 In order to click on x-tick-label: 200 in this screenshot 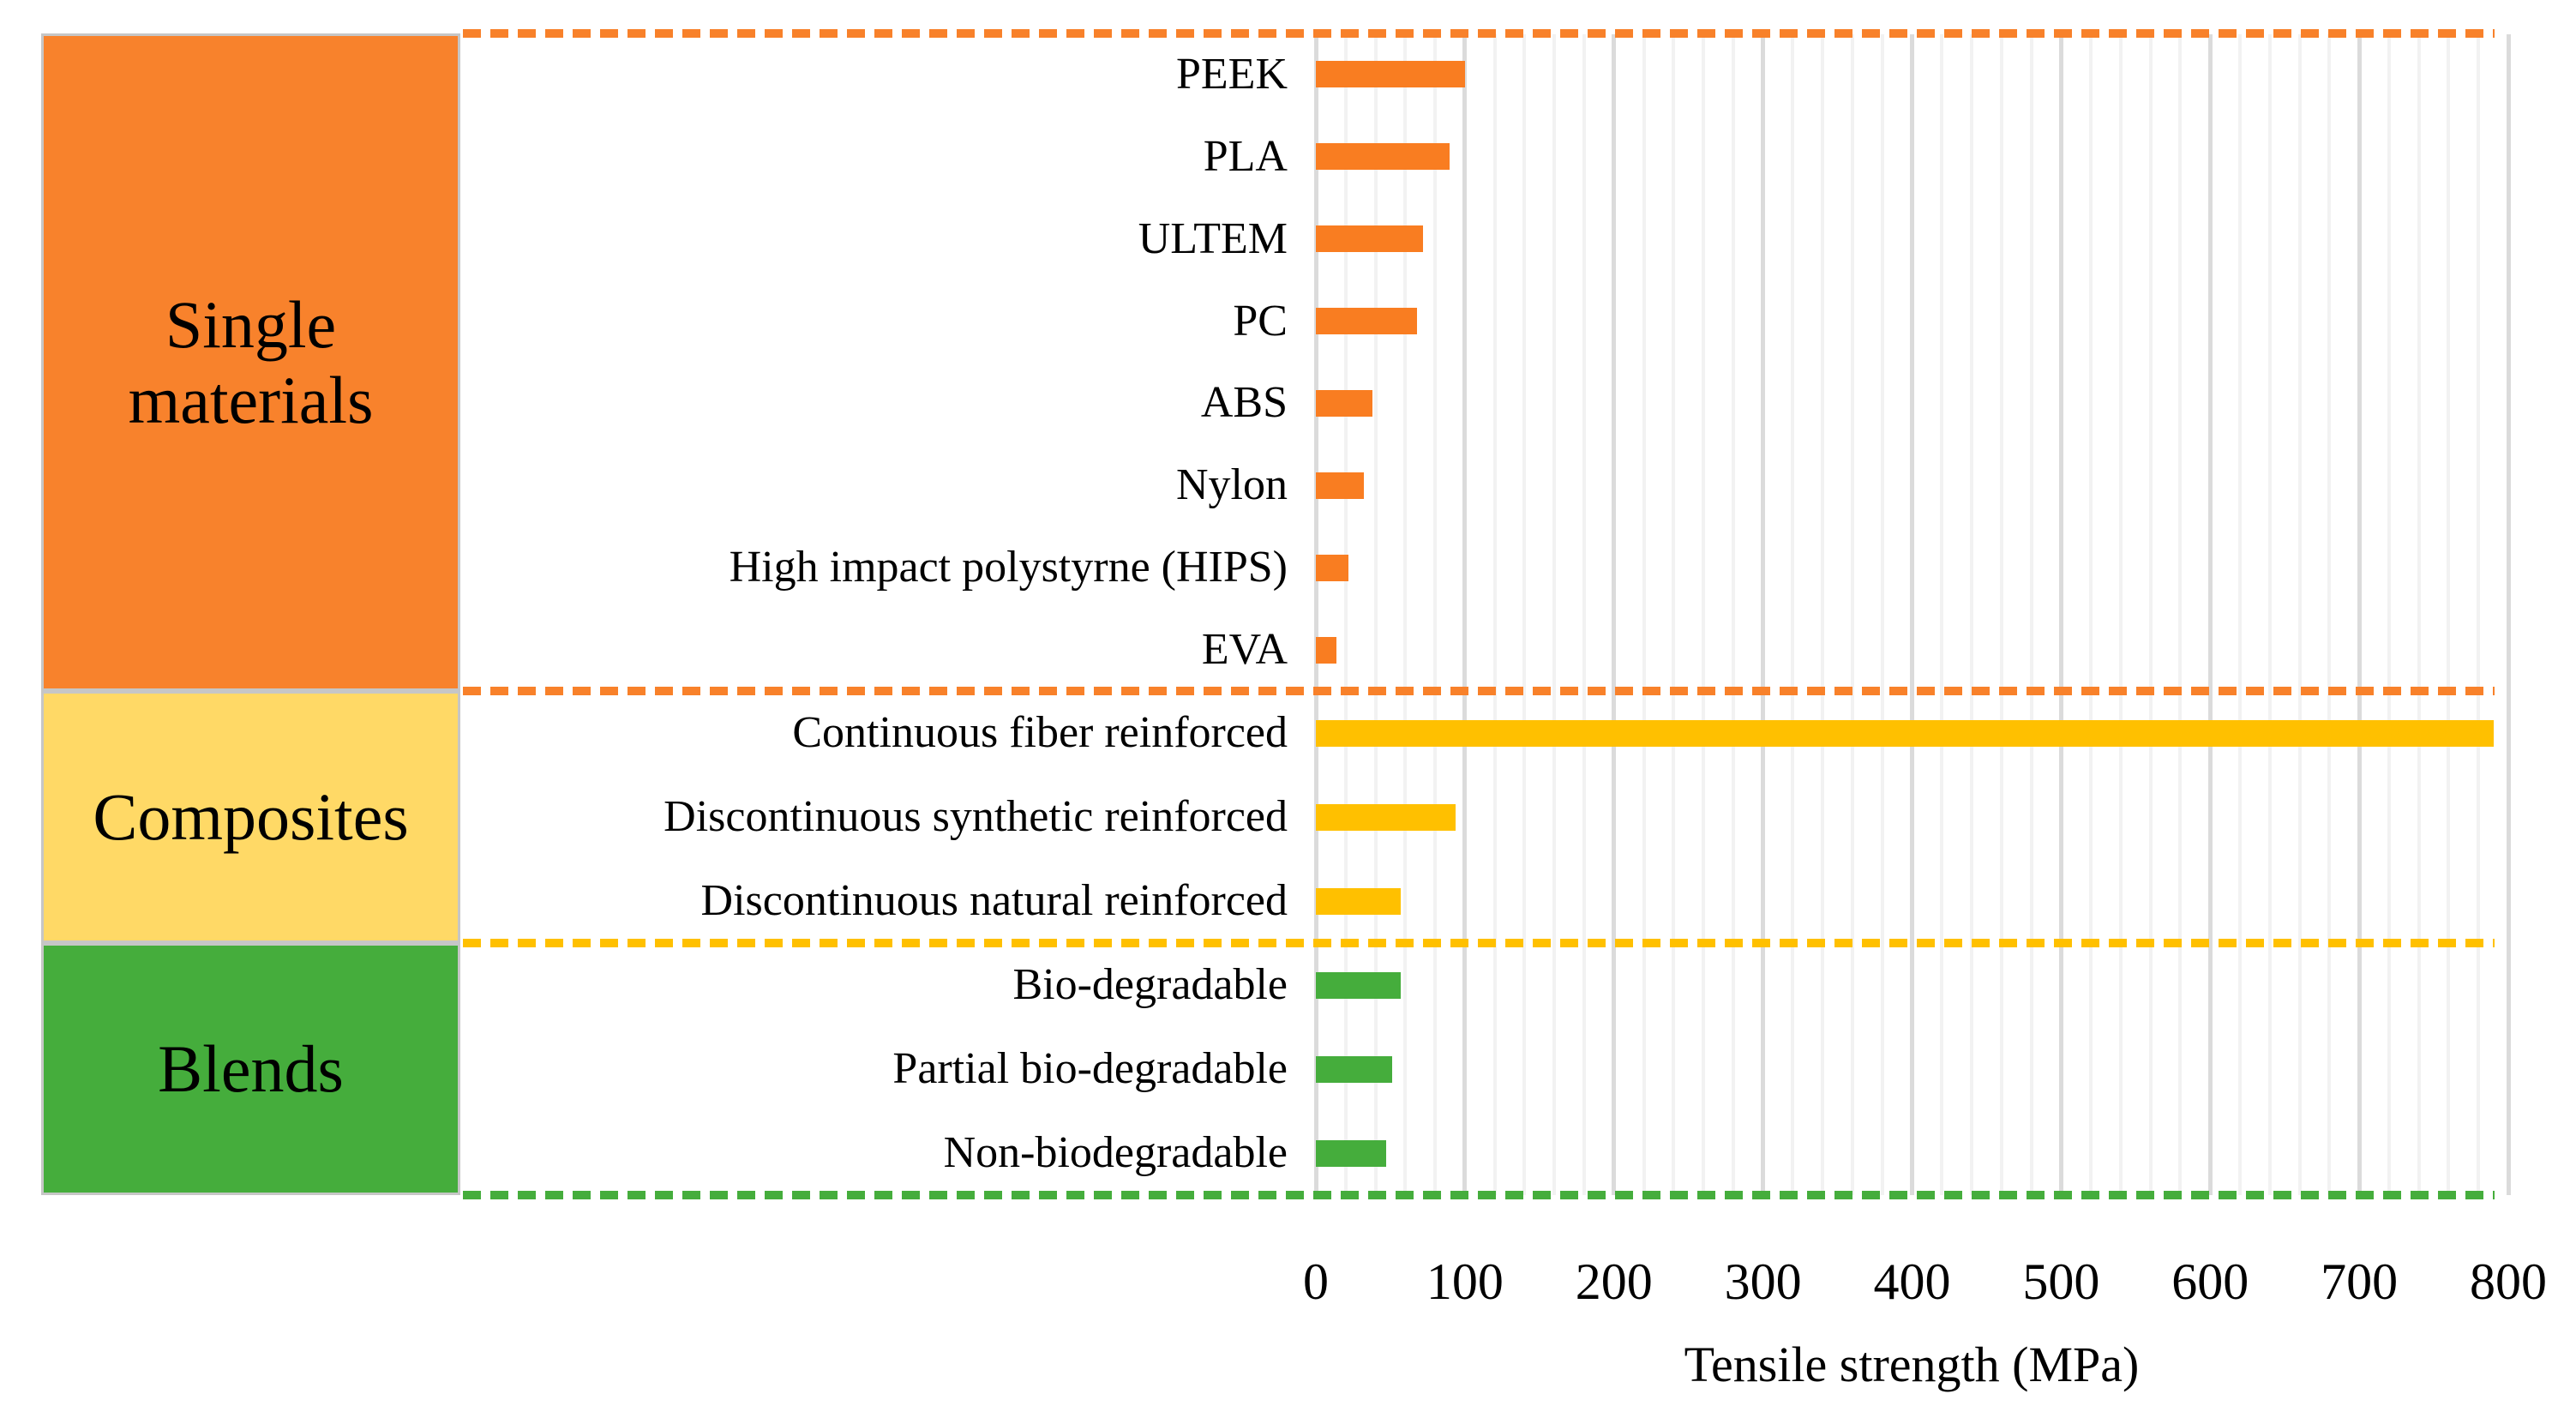, I will do `click(1614, 1281)`.